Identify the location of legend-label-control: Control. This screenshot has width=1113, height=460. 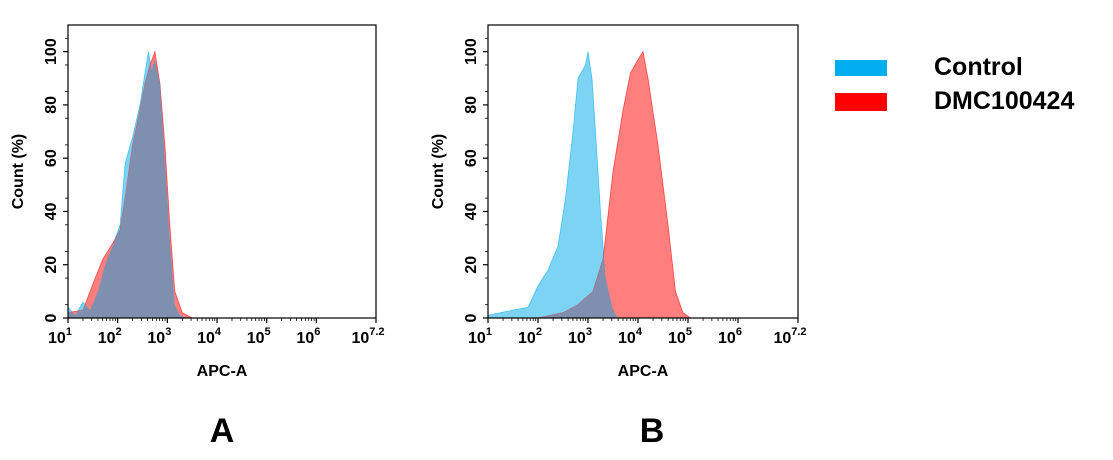
(978, 67).